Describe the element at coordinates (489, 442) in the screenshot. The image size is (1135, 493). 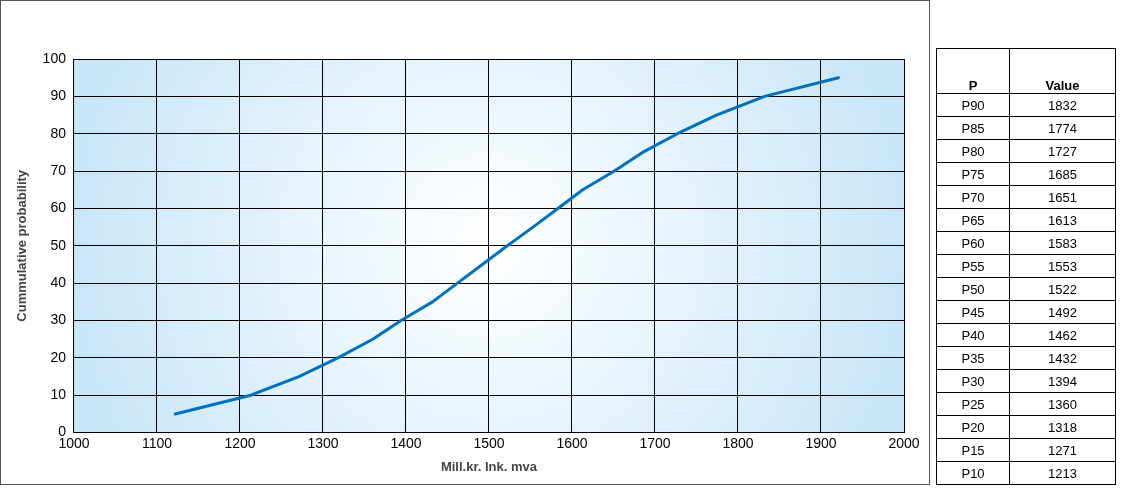
I see `x-tick-label: 1500` at that location.